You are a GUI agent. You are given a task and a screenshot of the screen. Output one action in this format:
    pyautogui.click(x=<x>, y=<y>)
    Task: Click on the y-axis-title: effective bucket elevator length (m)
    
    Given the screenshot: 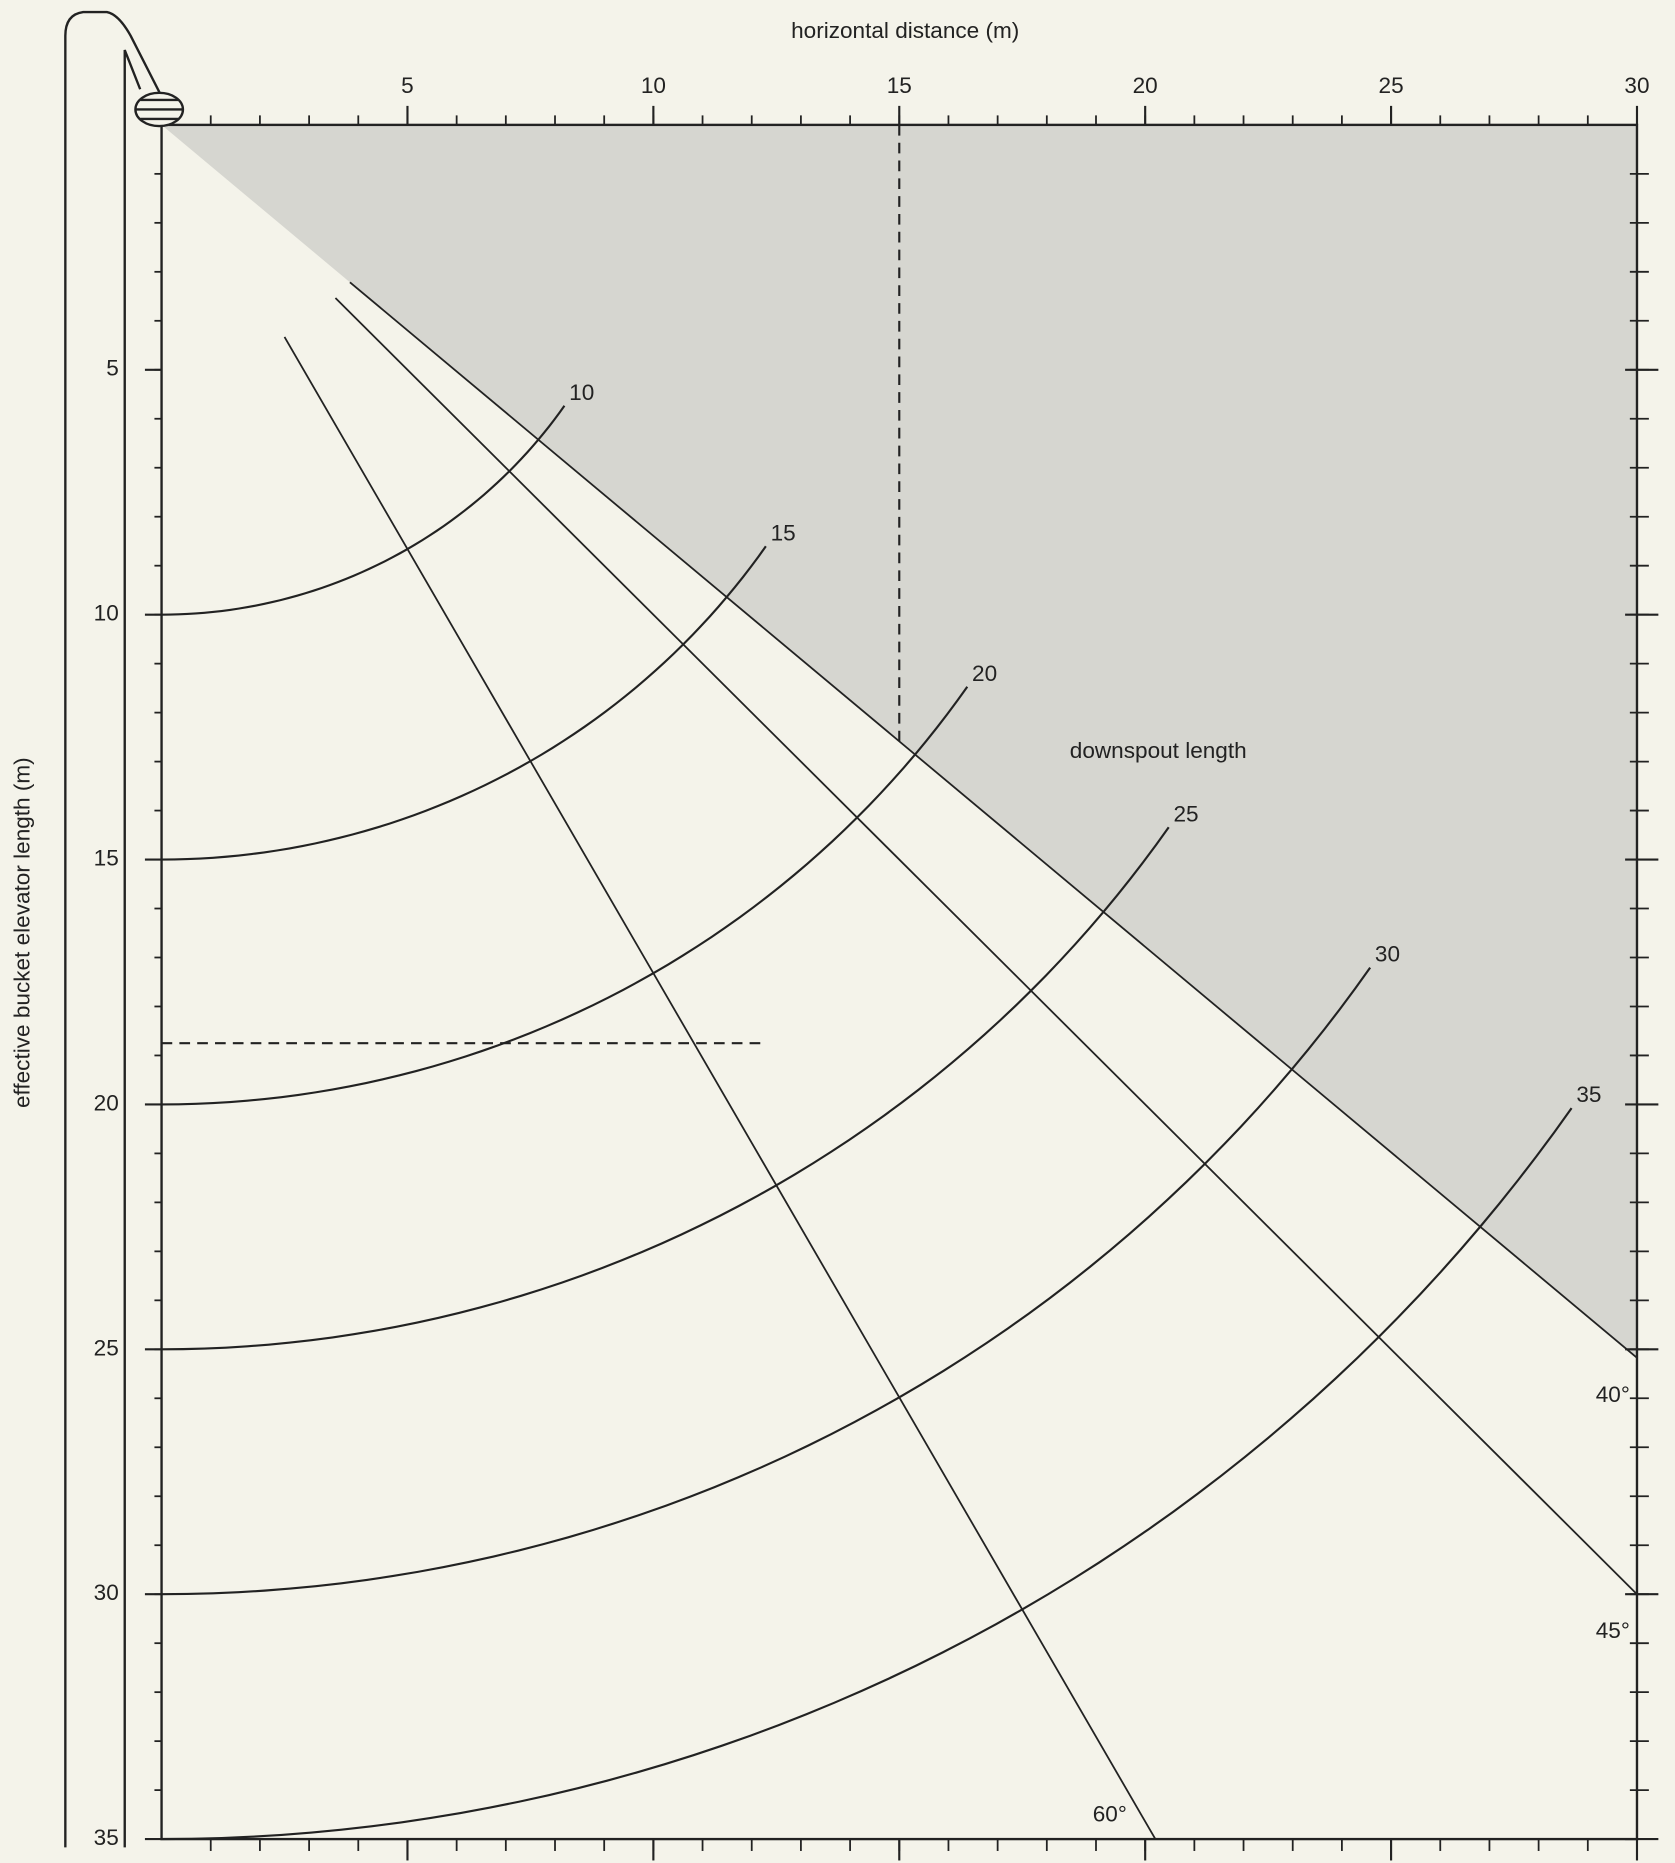 What is the action you would take?
    pyautogui.click(x=22, y=932)
    